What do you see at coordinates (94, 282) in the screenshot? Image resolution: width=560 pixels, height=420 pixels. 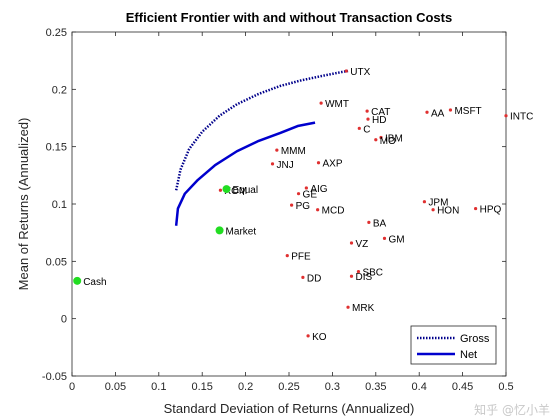 I see `point-cash-label: Cash` at bounding box center [94, 282].